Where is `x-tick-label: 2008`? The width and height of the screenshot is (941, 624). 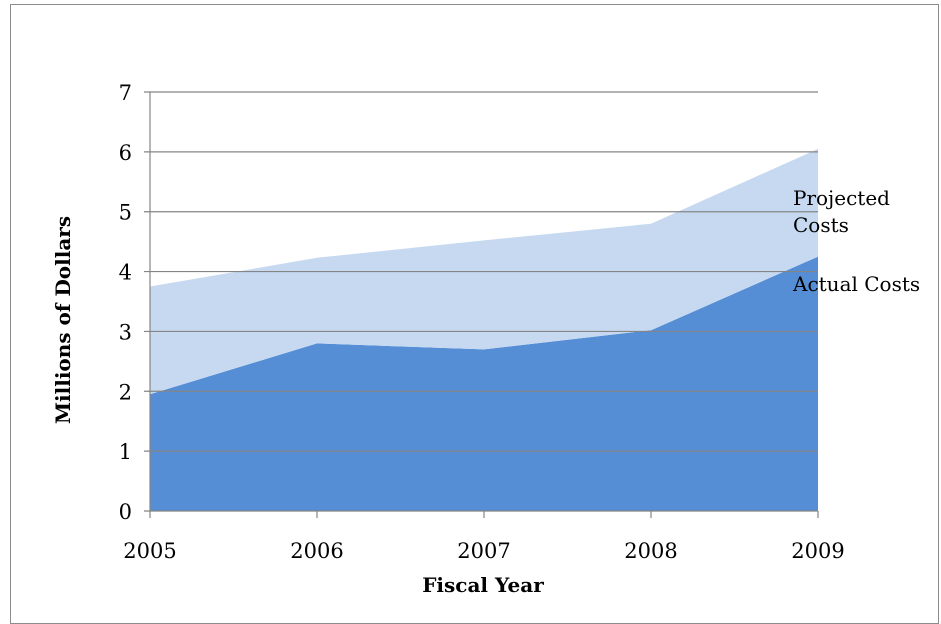 x-tick-label: 2008 is located at coordinates (650, 551).